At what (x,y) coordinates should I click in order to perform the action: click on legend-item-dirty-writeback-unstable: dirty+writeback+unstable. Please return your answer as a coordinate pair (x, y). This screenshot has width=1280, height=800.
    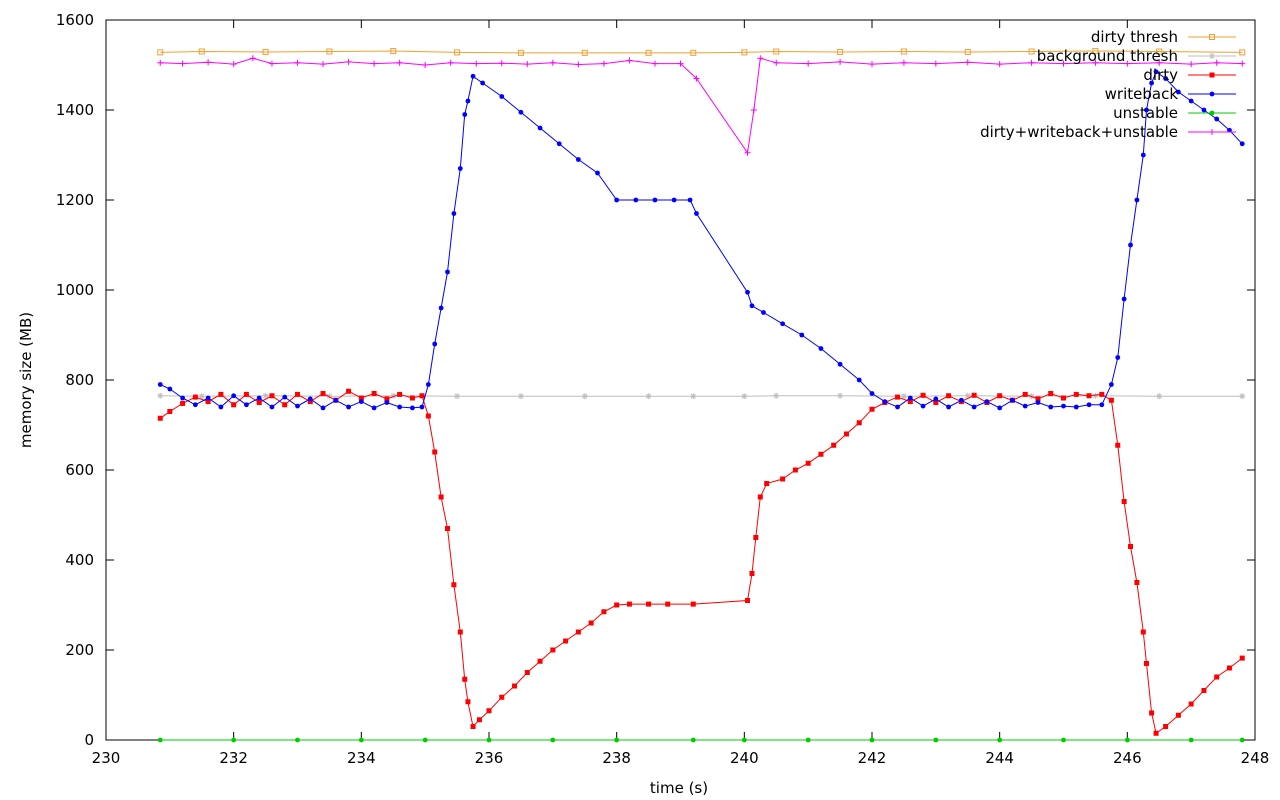
    Looking at the image, I should click on (1108, 132).